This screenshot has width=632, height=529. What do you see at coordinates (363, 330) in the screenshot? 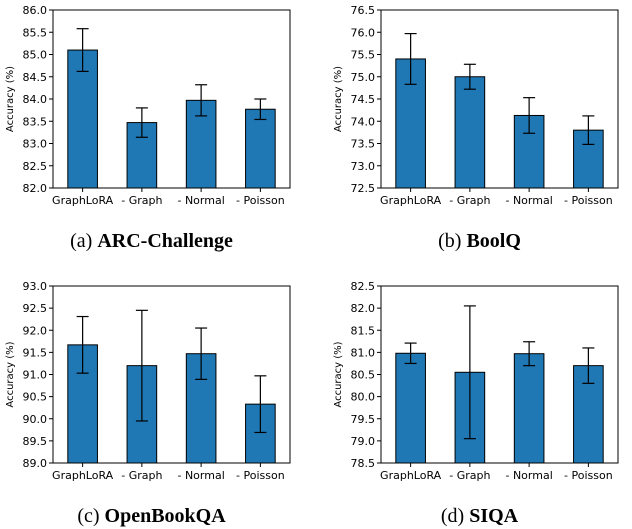
I see `y-tick-label: 81.5` at bounding box center [363, 330].